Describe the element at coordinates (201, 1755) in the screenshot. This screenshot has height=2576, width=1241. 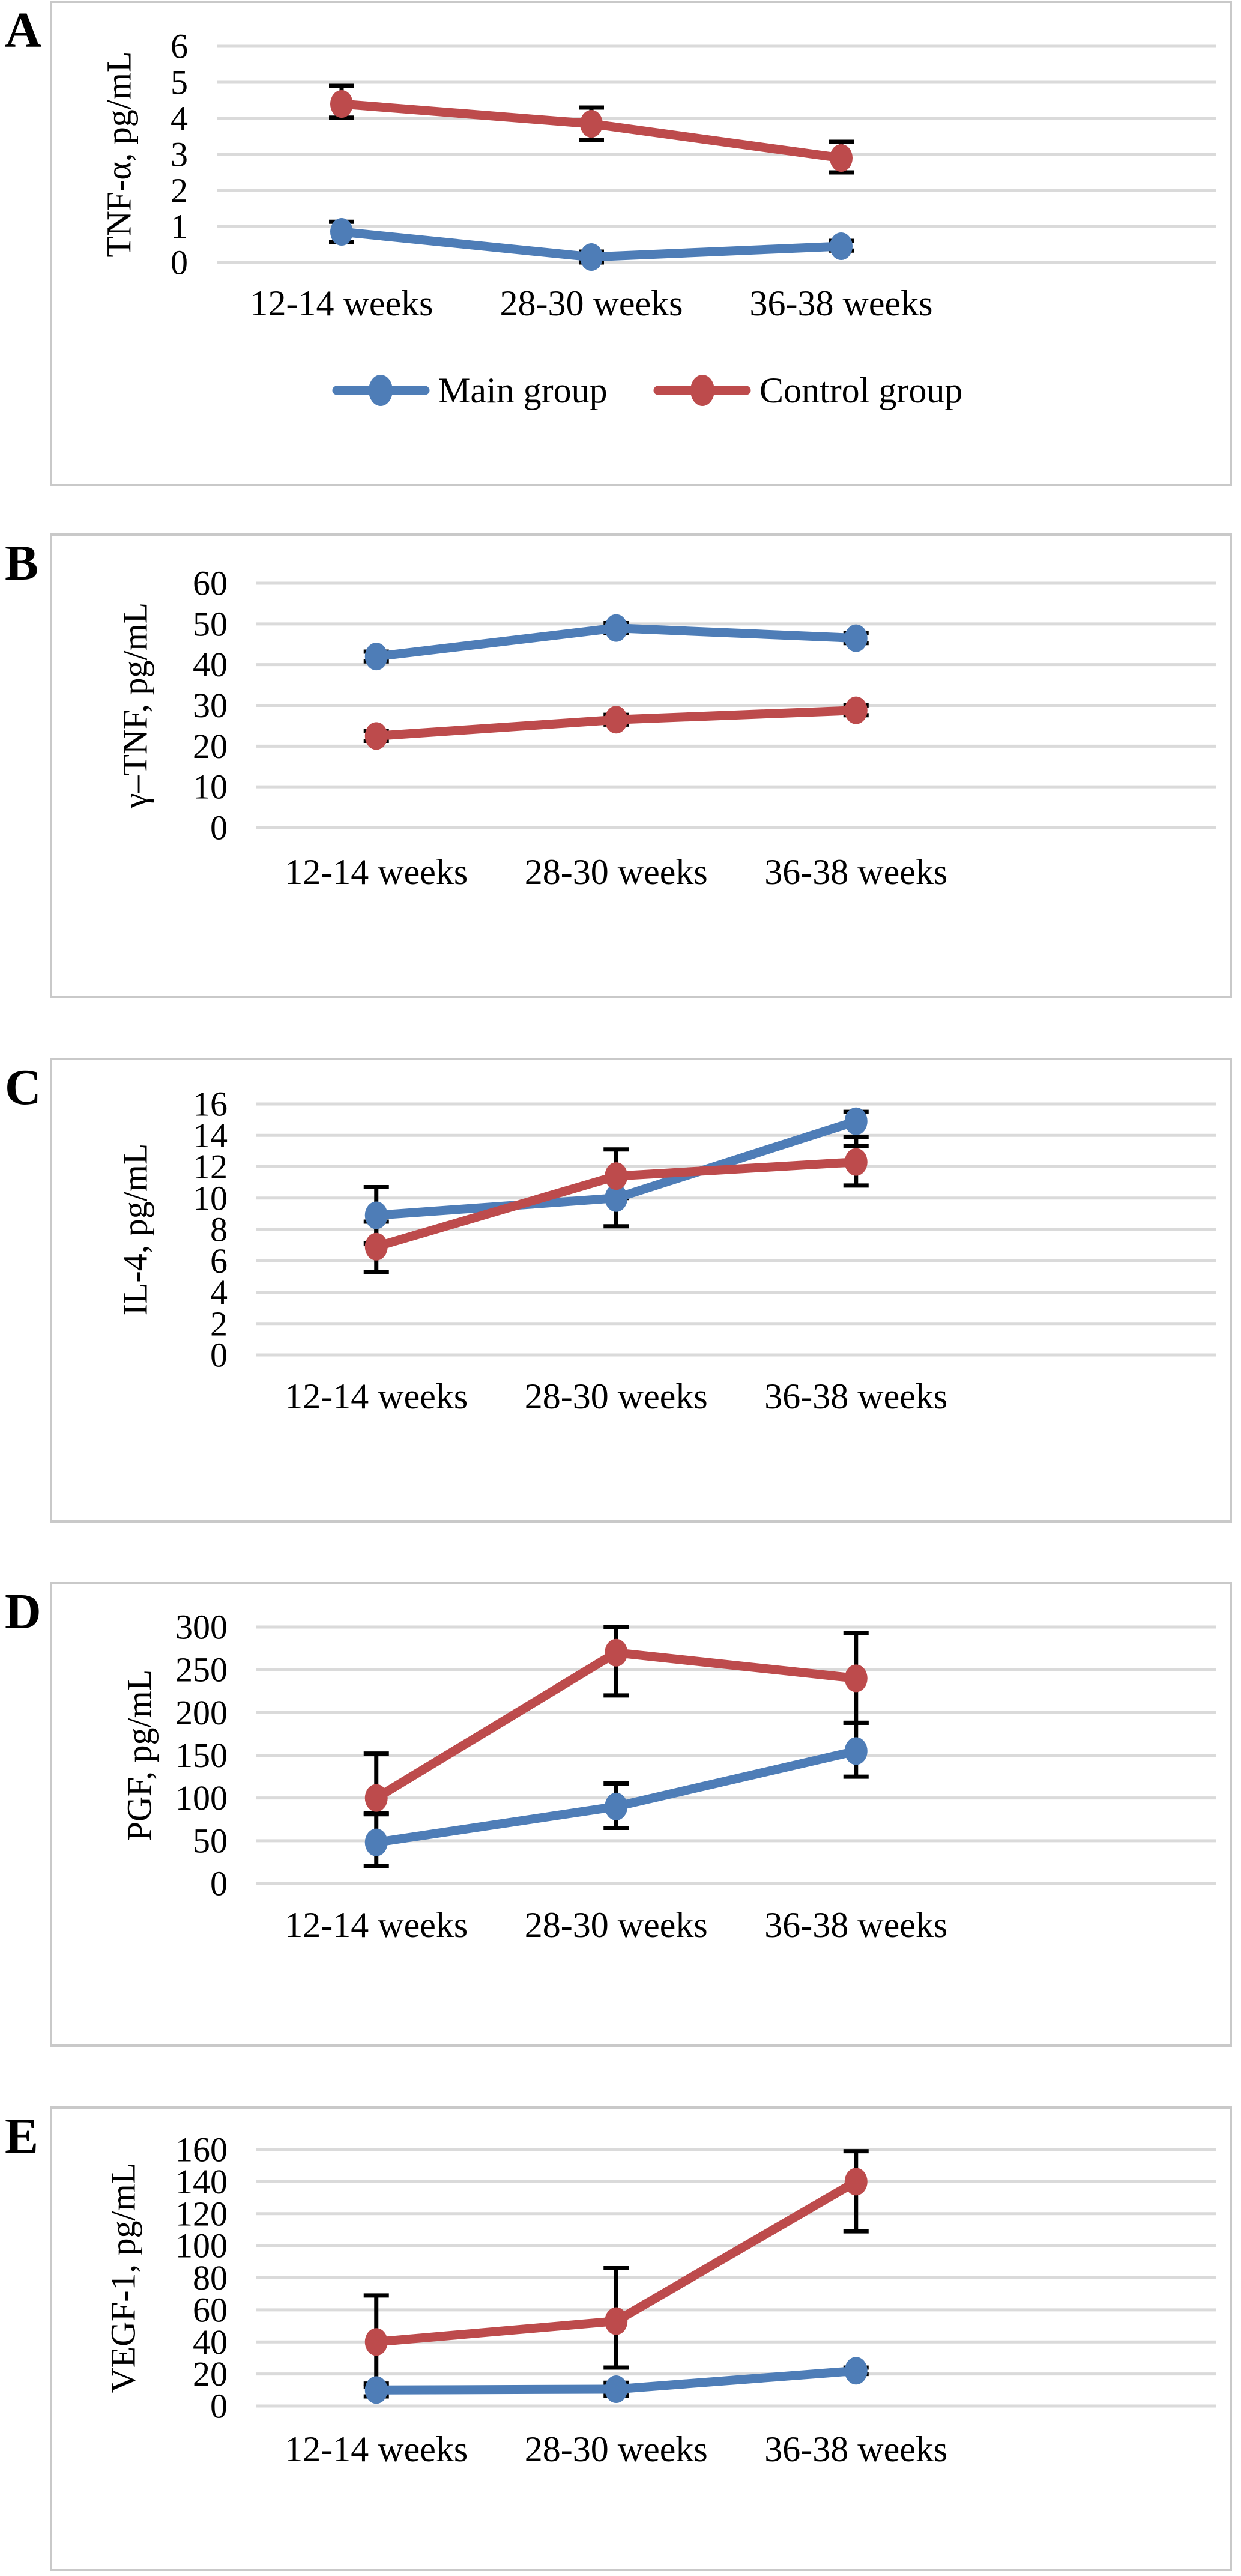
I see `y-tick-label: 150` at that location.